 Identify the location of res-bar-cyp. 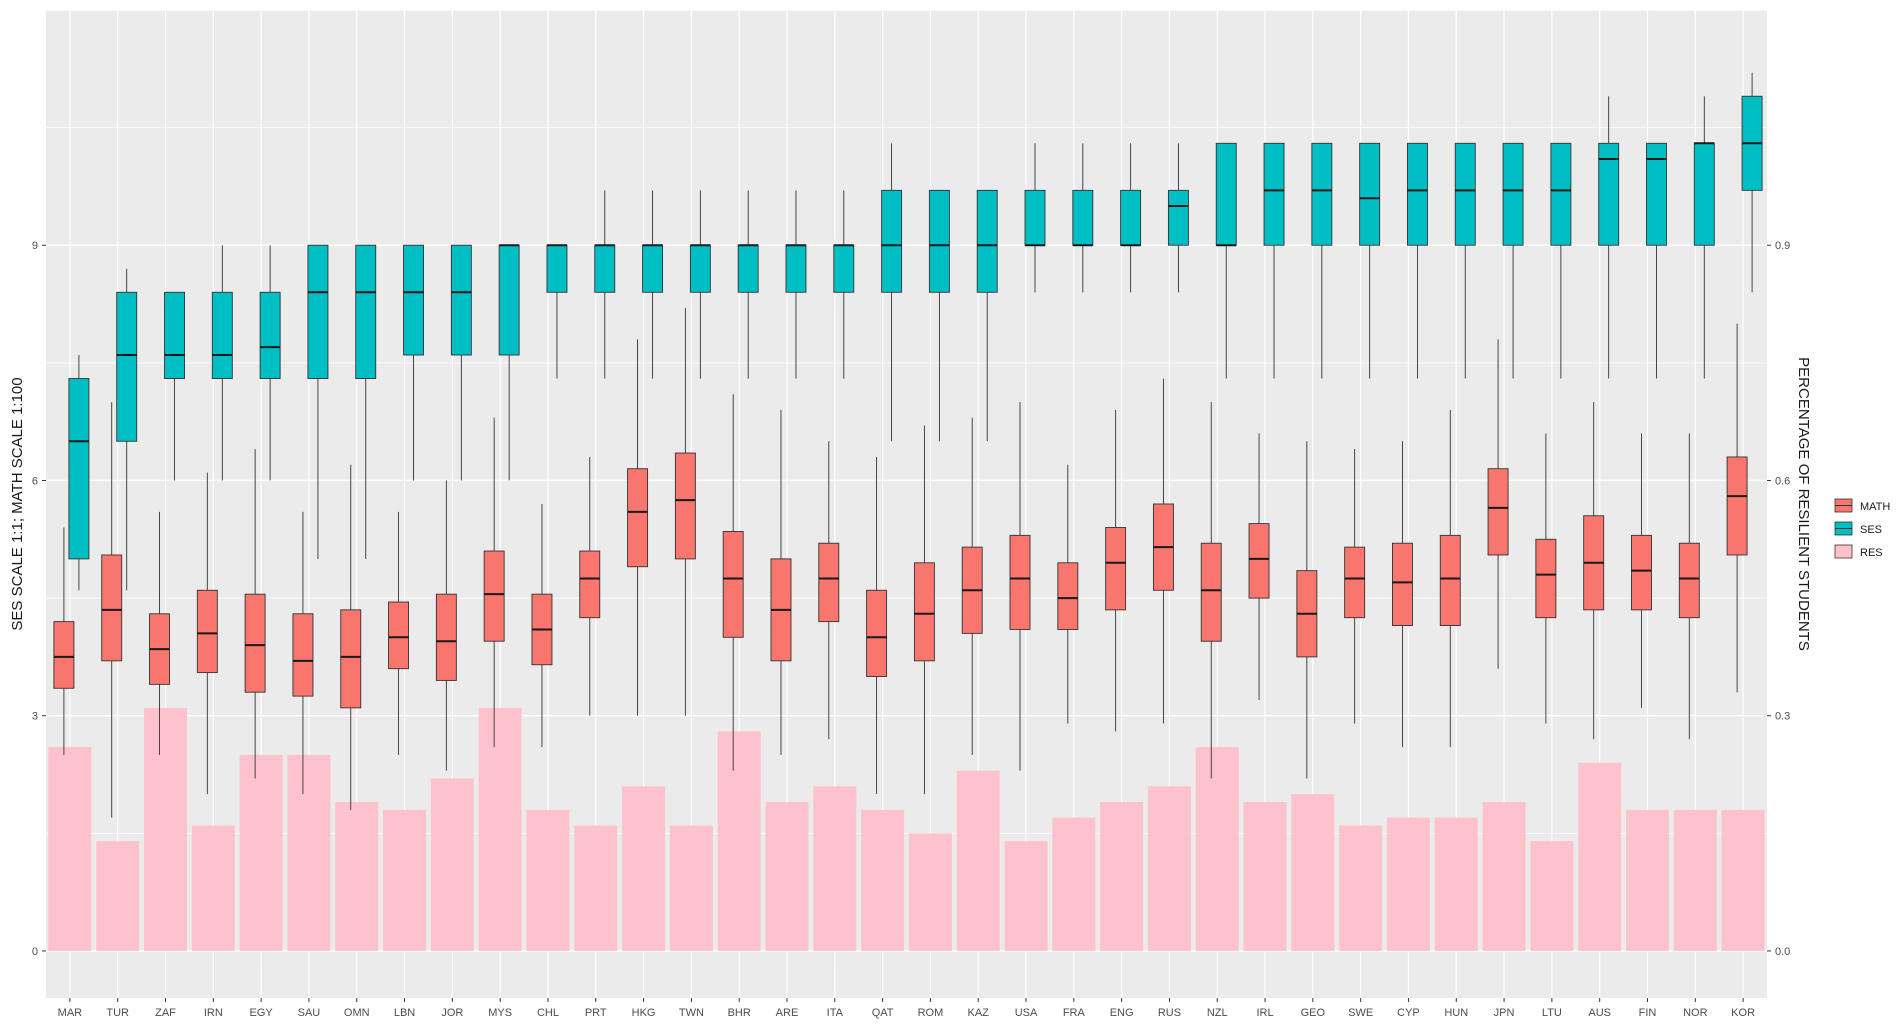
(1408, 884).